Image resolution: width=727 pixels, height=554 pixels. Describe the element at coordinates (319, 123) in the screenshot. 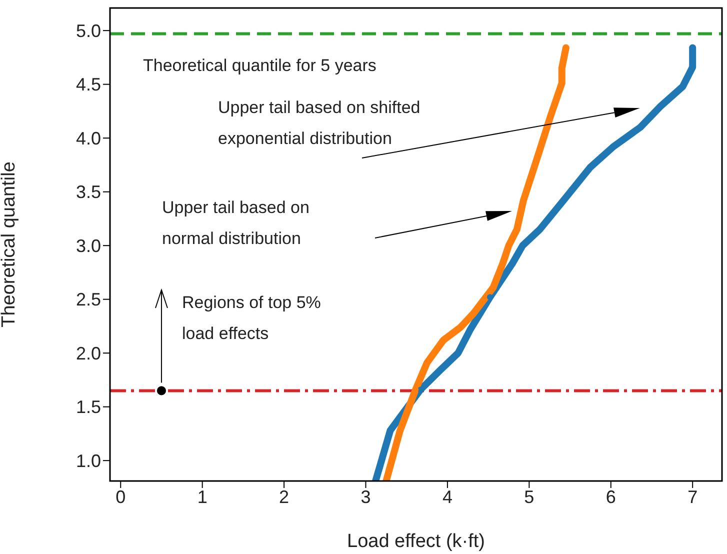

I see `annotation: Upper tail based on shifted exponential distribution` at that location.